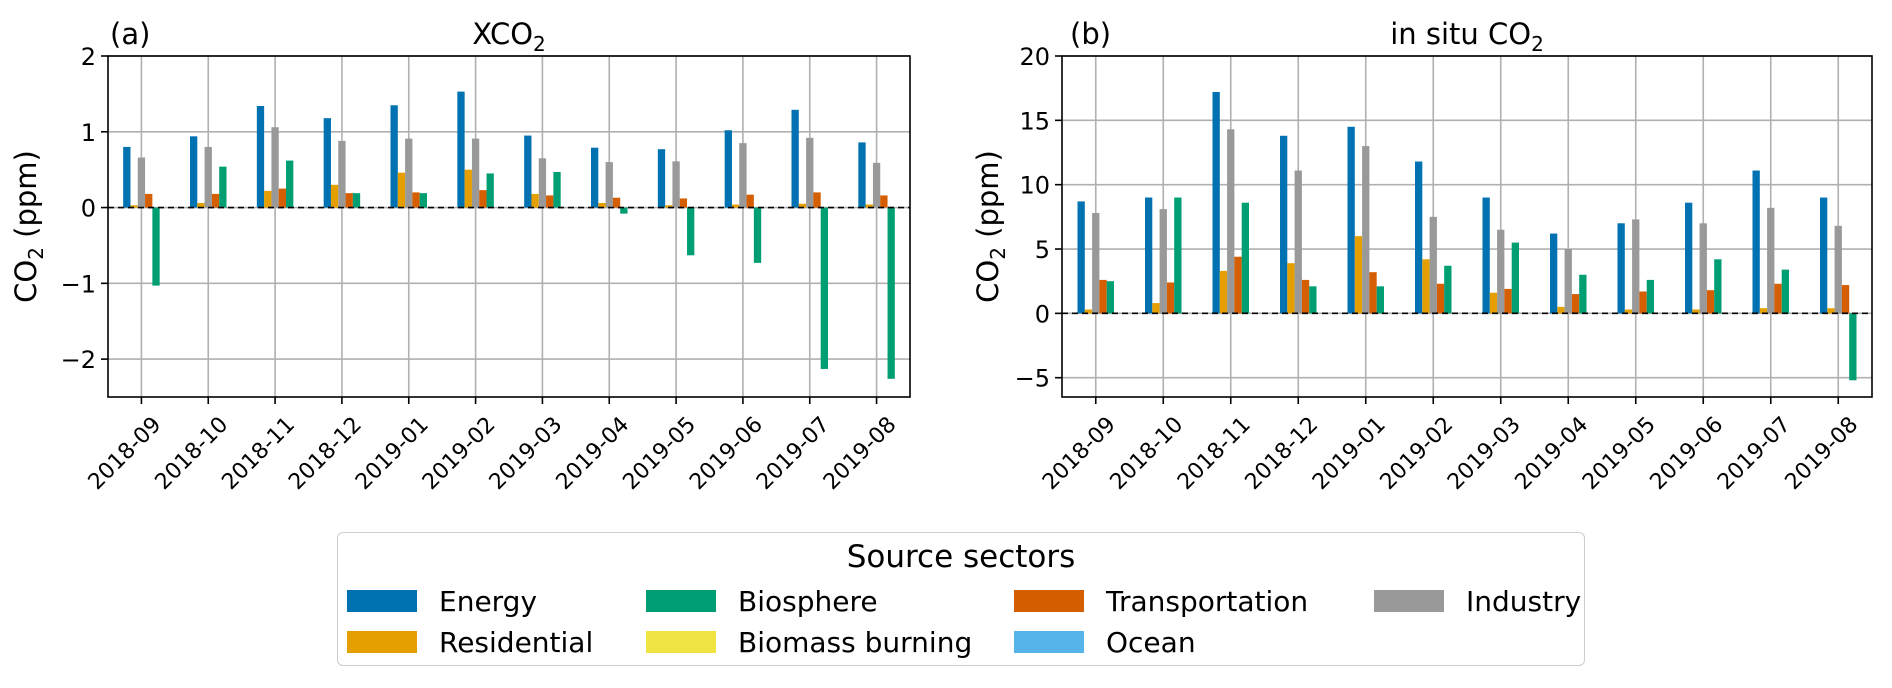 The height and width of the screenshot is (688, 1892). I want to click on x-tick-label: 2019-06, so click(1687, 453).